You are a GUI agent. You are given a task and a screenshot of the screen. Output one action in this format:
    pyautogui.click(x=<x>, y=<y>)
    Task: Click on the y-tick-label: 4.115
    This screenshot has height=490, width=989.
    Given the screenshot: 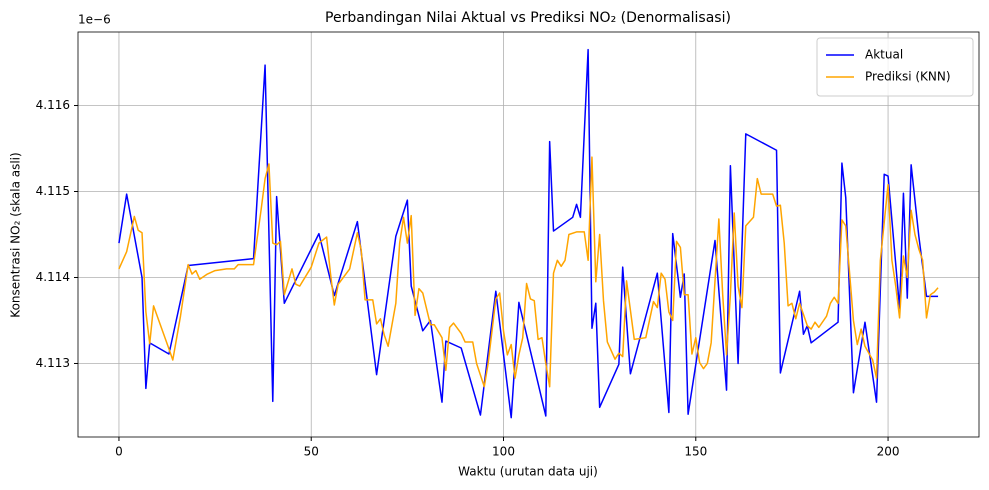 What is the action you would take?
    pyautogui.click(x=53, y=191)
    